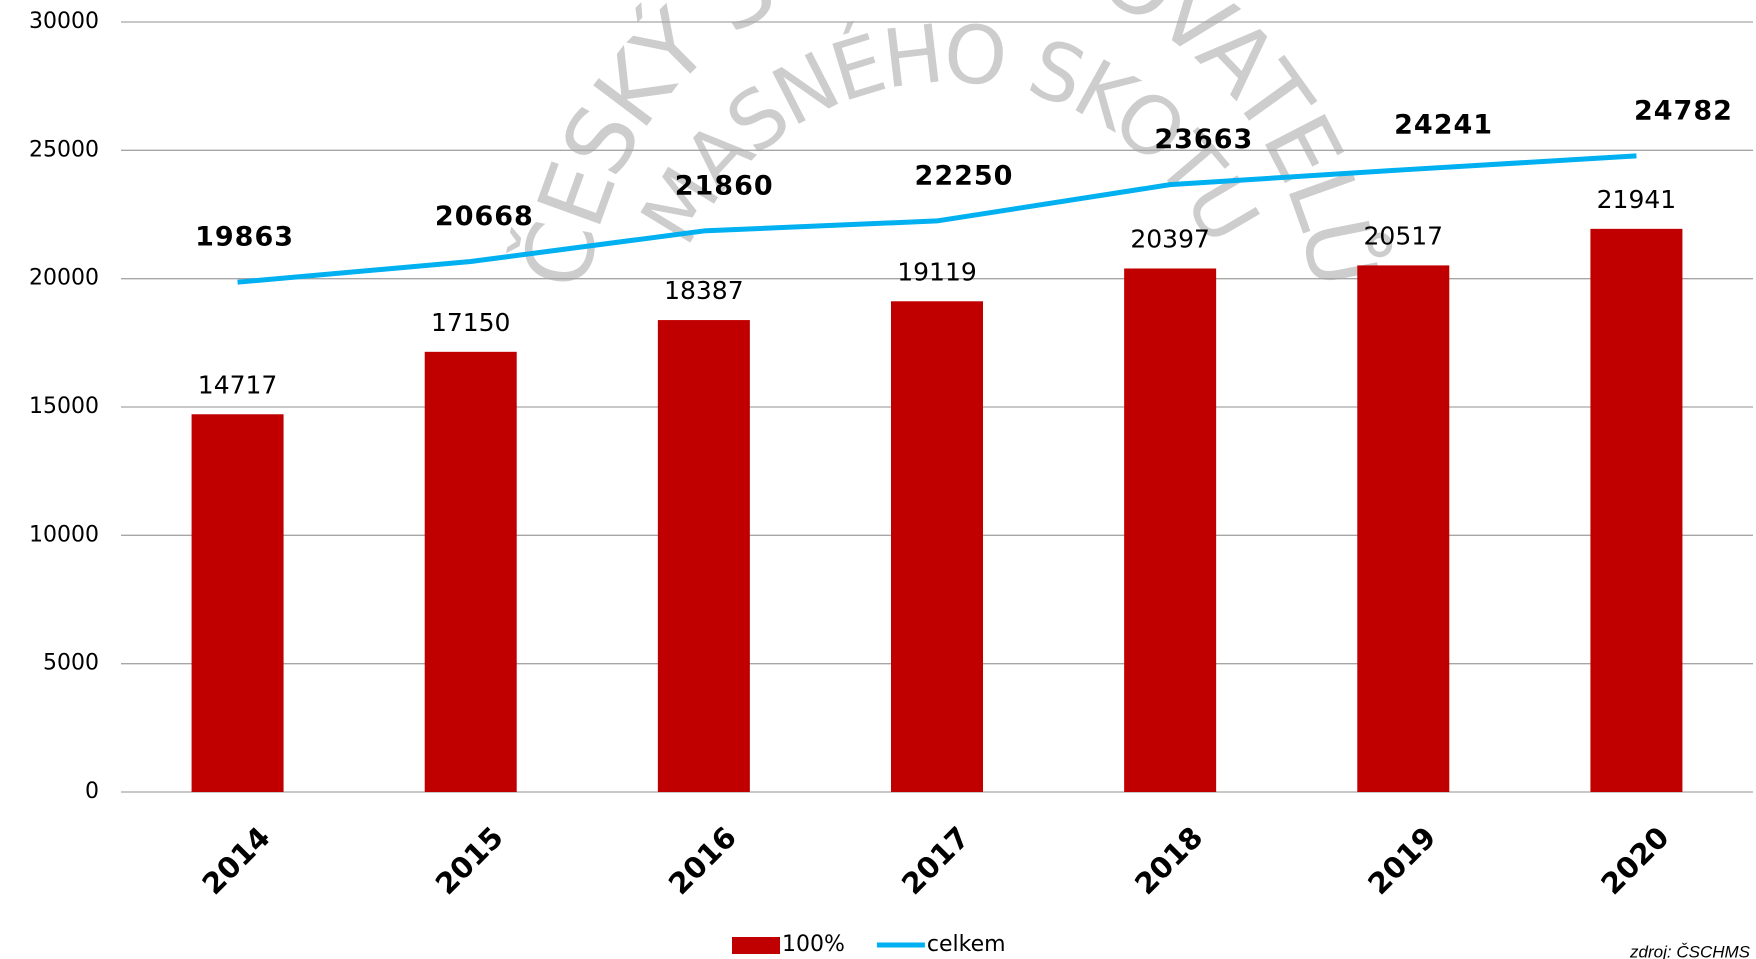 The width and height of the screenshot is (1756, 959). Describe the element at coordinates (64, 534) in the screenshot. I see `y-tick-label: 10000` at that location.